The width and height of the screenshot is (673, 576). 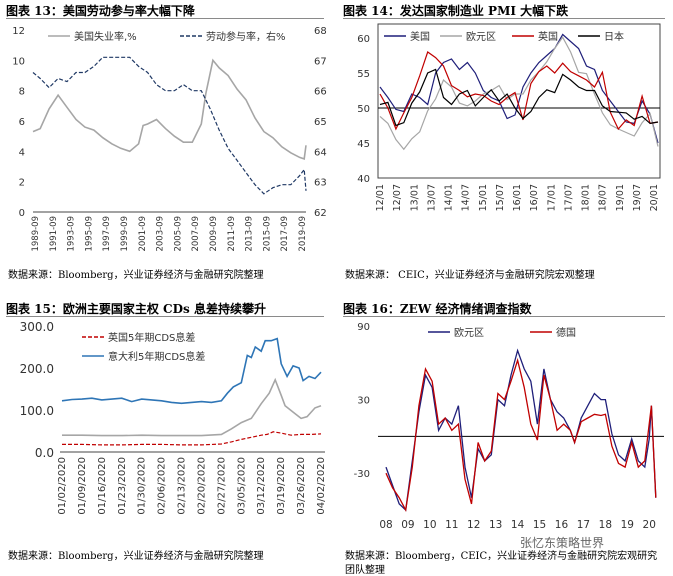 What do you see at coordinates (466, 197) in the screenshot?
I see `x-tick-14: 14/07` at bounding box center [466, 197].